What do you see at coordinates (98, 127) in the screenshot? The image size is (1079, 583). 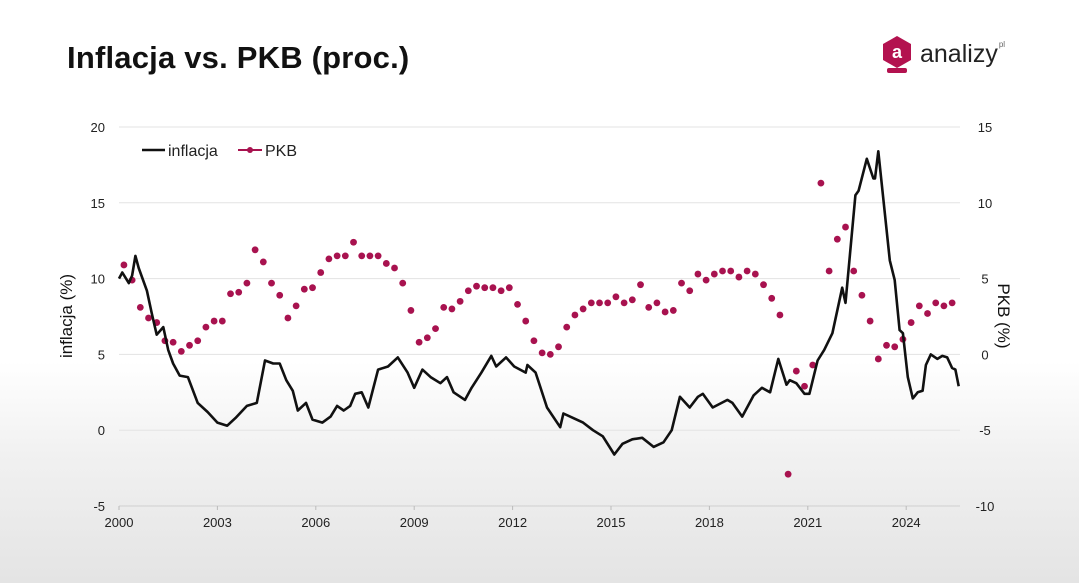 I see `y-tick-label: 20` at bounding box center [98, 127].